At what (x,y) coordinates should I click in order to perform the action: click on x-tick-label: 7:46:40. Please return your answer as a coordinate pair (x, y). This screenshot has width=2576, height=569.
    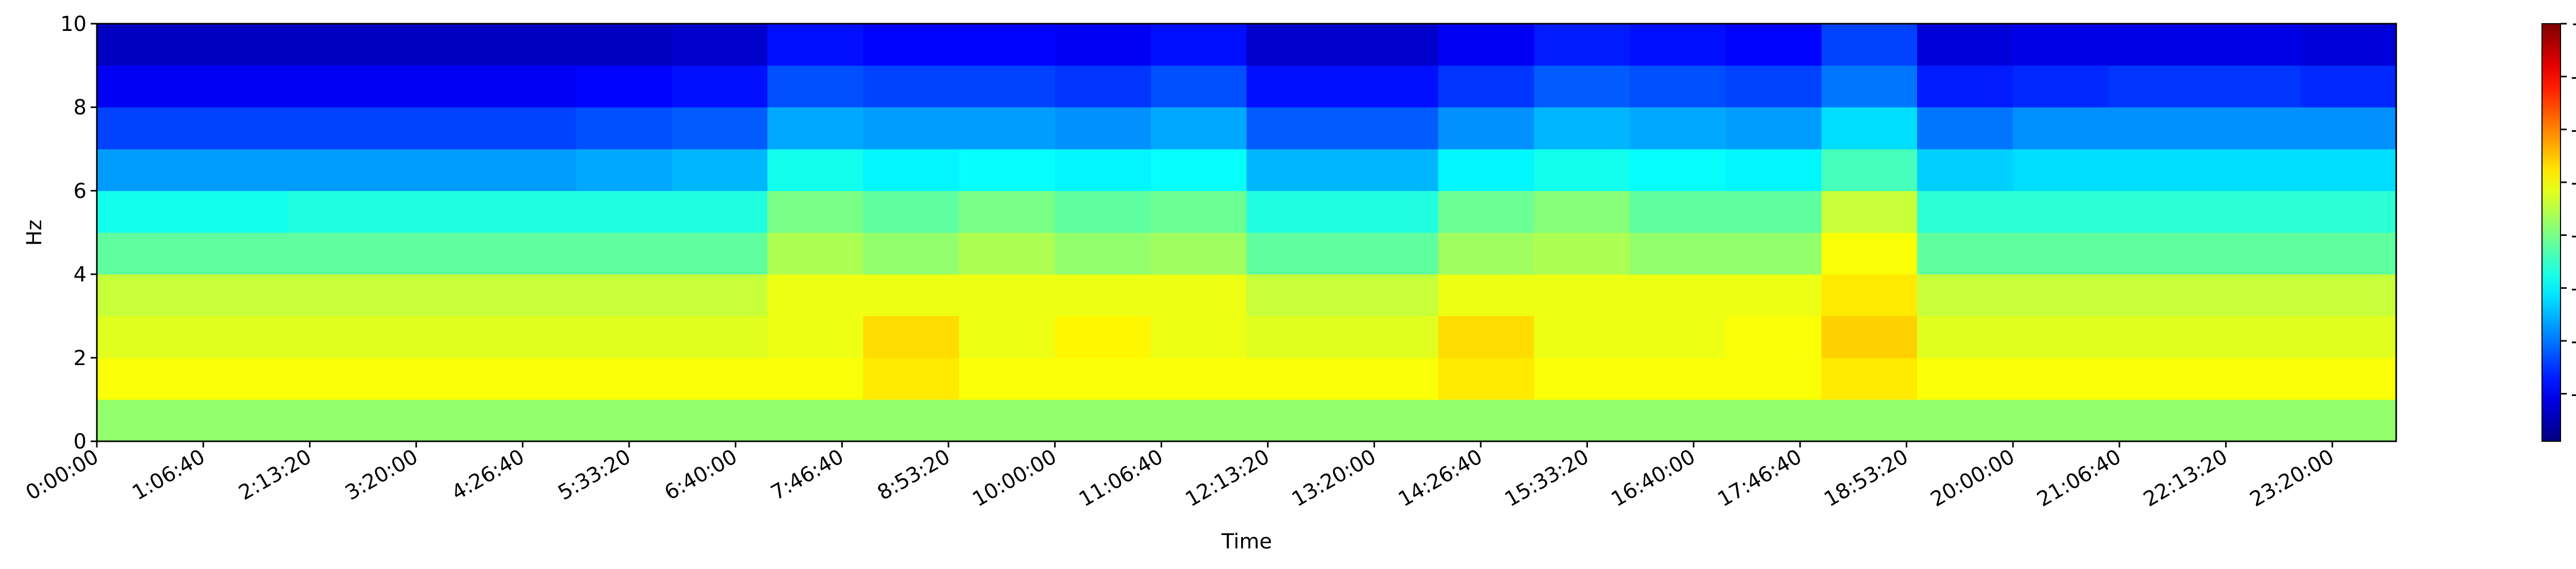
    Looking at the image, I should click on (807, 475).